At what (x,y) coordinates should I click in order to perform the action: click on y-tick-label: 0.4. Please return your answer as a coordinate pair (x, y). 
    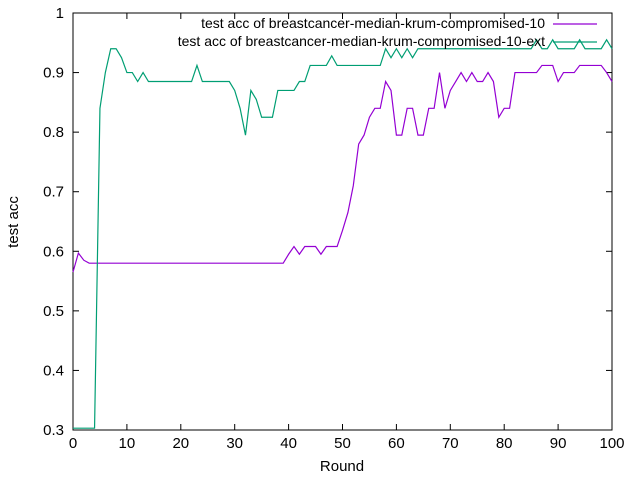
    Looking at the image, I should click on (53, 370).